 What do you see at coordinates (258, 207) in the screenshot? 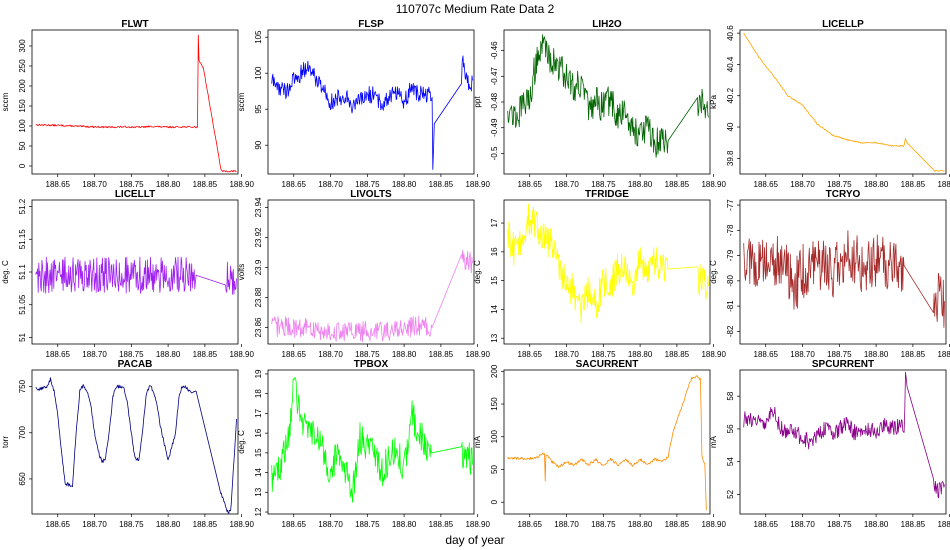
I see `y-tick-label: 23.94` at bounding box center [258, 207].